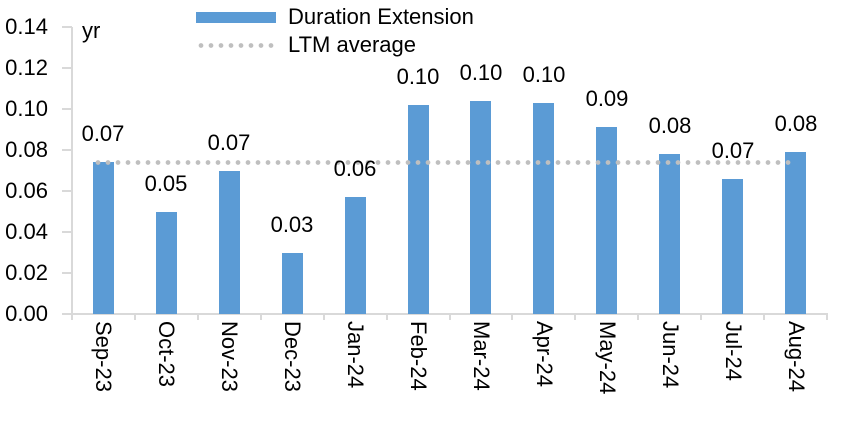 The width and height of the screenshot is (852, 422). Describe the element at coordinates (166, 183) in the screenshot. I see `bar-value-label-oct-23: 0.05` at that location.